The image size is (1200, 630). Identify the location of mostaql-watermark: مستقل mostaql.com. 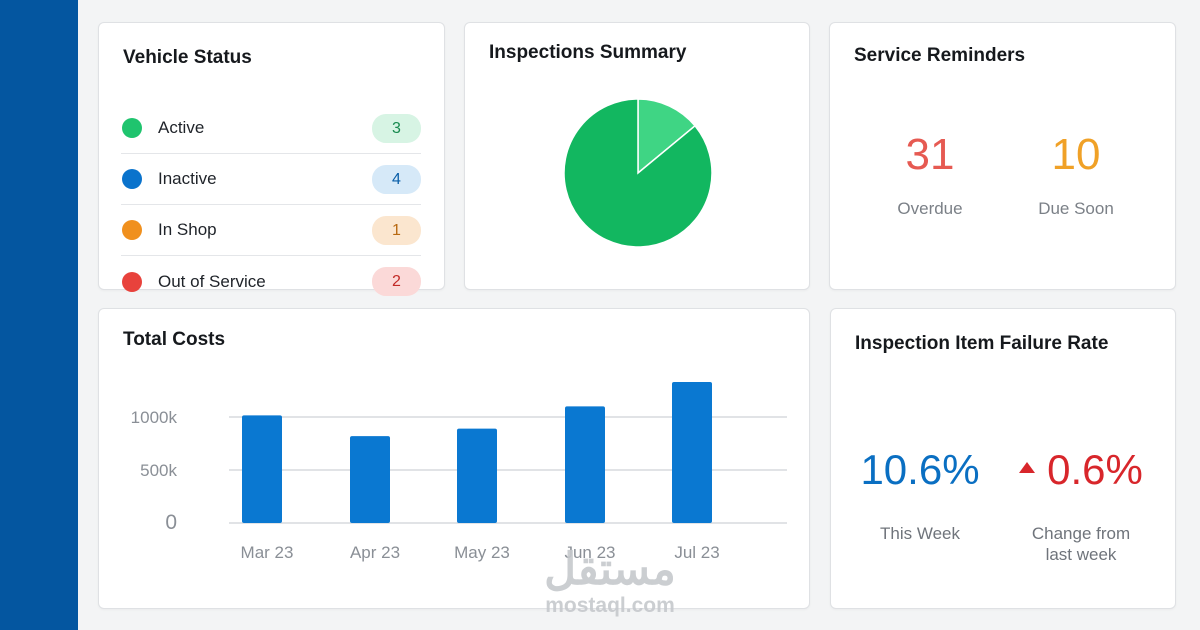
(610, 583).